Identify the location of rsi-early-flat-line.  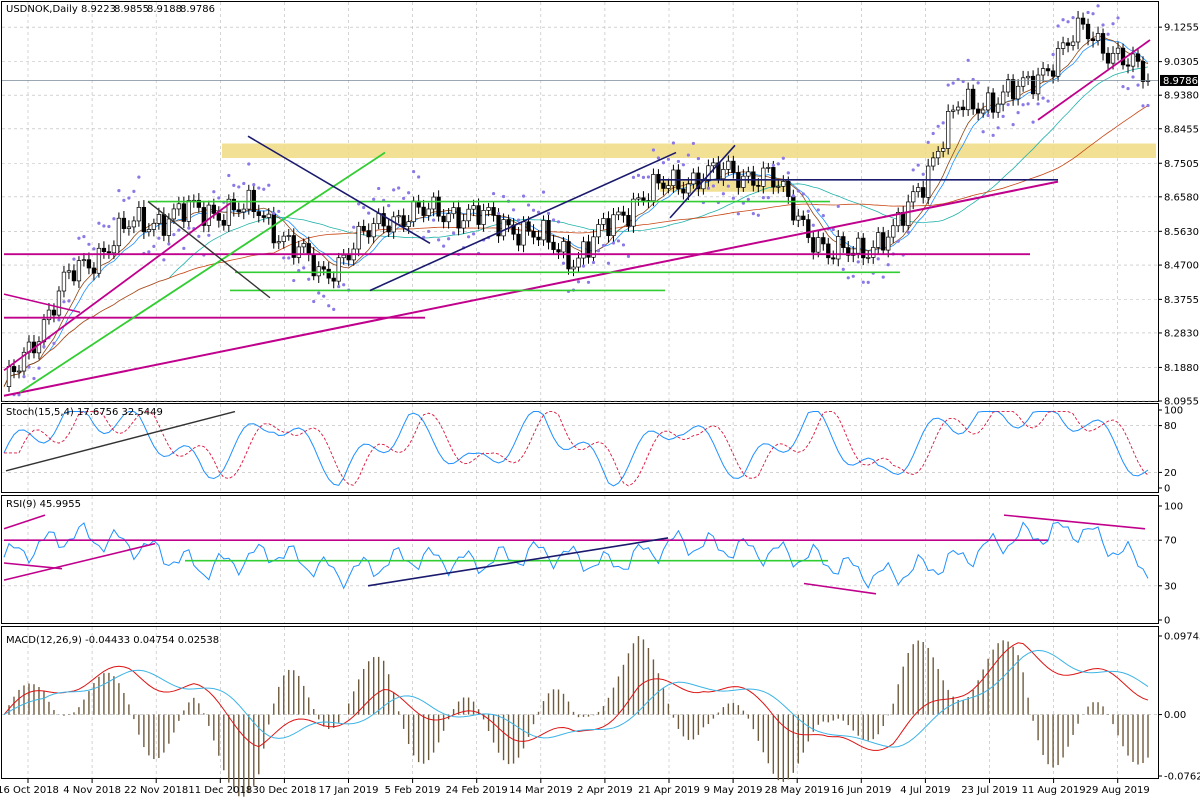
(33, 566).